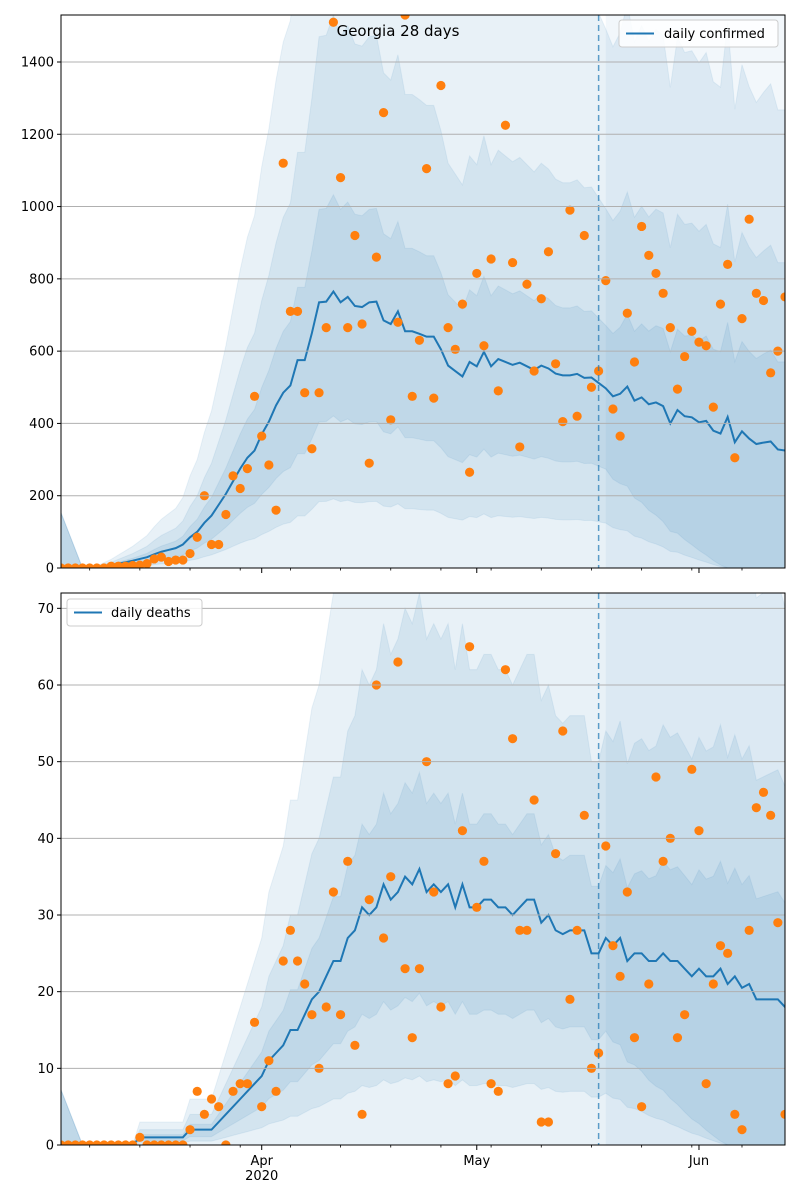 The width and height of the screenshot is (800, 1200). Describe the element at coordinates (37, 207) in the screenshot. I see `y-tick-label: 1000` at that location.